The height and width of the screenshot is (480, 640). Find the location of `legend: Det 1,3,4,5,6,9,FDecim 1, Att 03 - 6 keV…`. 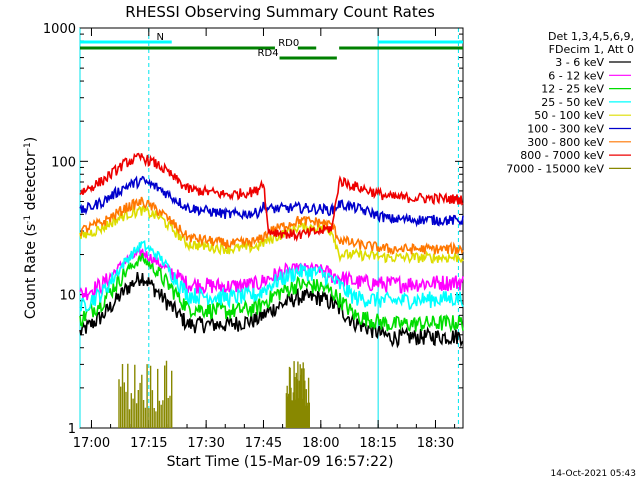

legend: Det 1,3,4,5,6,9,FDecim 1, Att 03 - 6 keV… is located at coordinates (570, 102).